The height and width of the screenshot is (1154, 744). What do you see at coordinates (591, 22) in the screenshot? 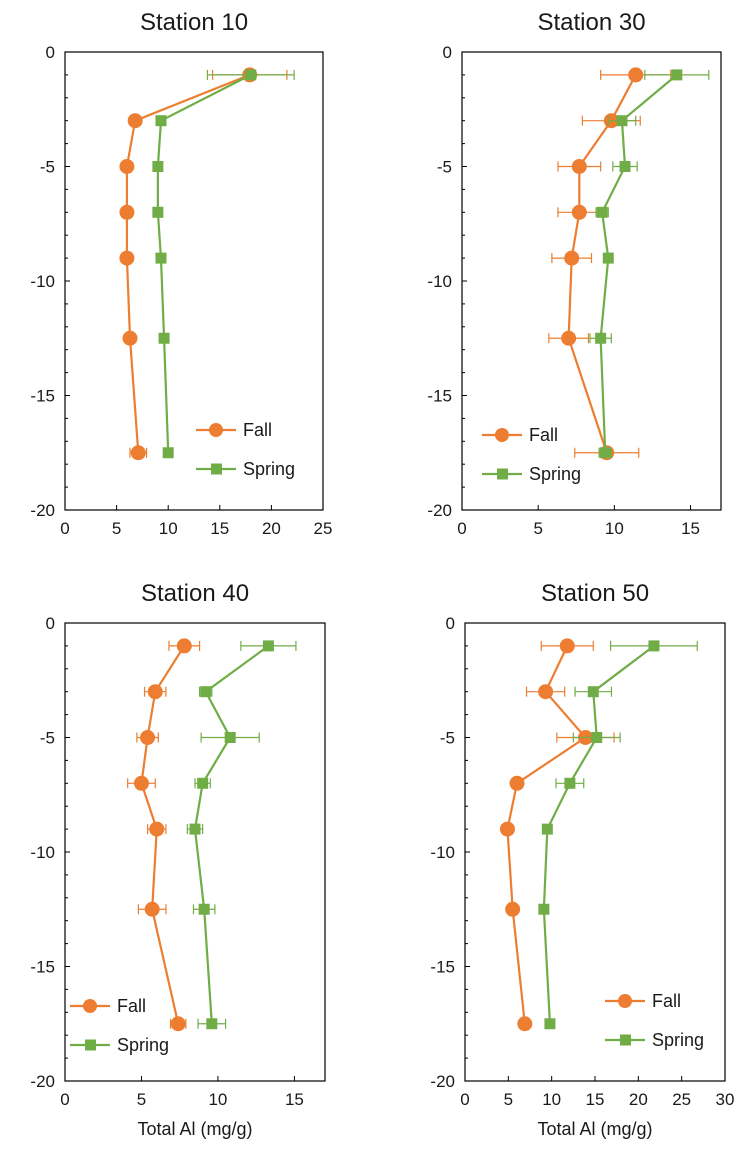
I see `panel-title: Station 30` at bounding box center [591, 22].